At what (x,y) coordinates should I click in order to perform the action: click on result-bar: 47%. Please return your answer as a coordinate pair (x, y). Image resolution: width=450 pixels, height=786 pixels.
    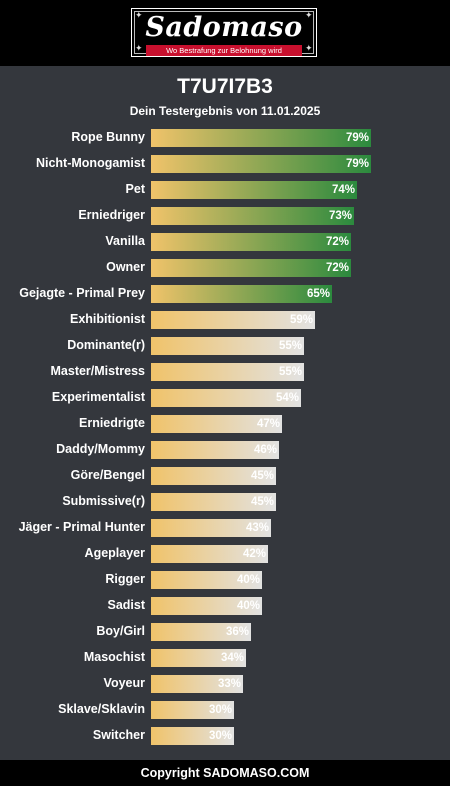
    Looking at the image, I should click on (216, 424).